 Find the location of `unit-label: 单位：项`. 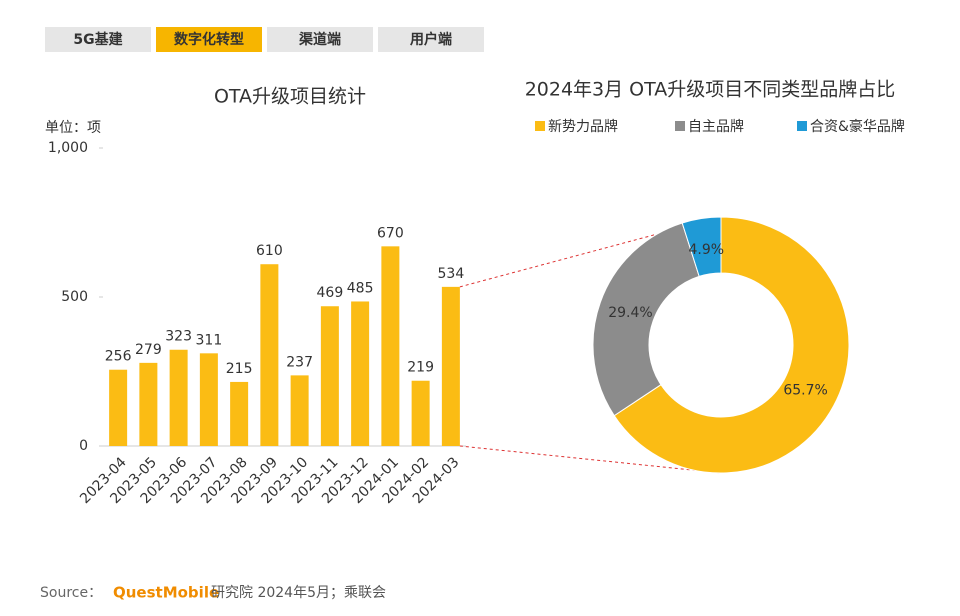

unit-label: 单位：项 is located at coordinates (73, 128).